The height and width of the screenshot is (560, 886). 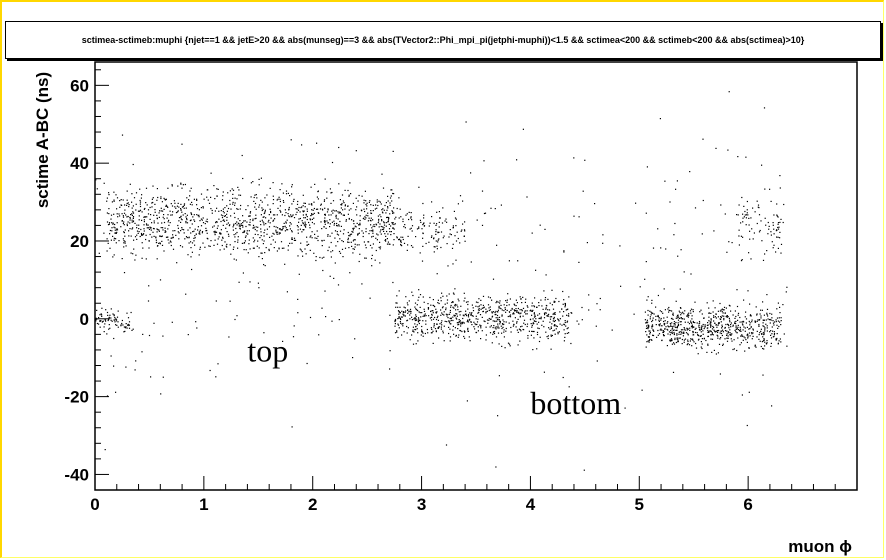 What do you see at coordinates (79, 85) in the screenshot?
I see `y-tick-label: 60` at bounding box center [79, 85].